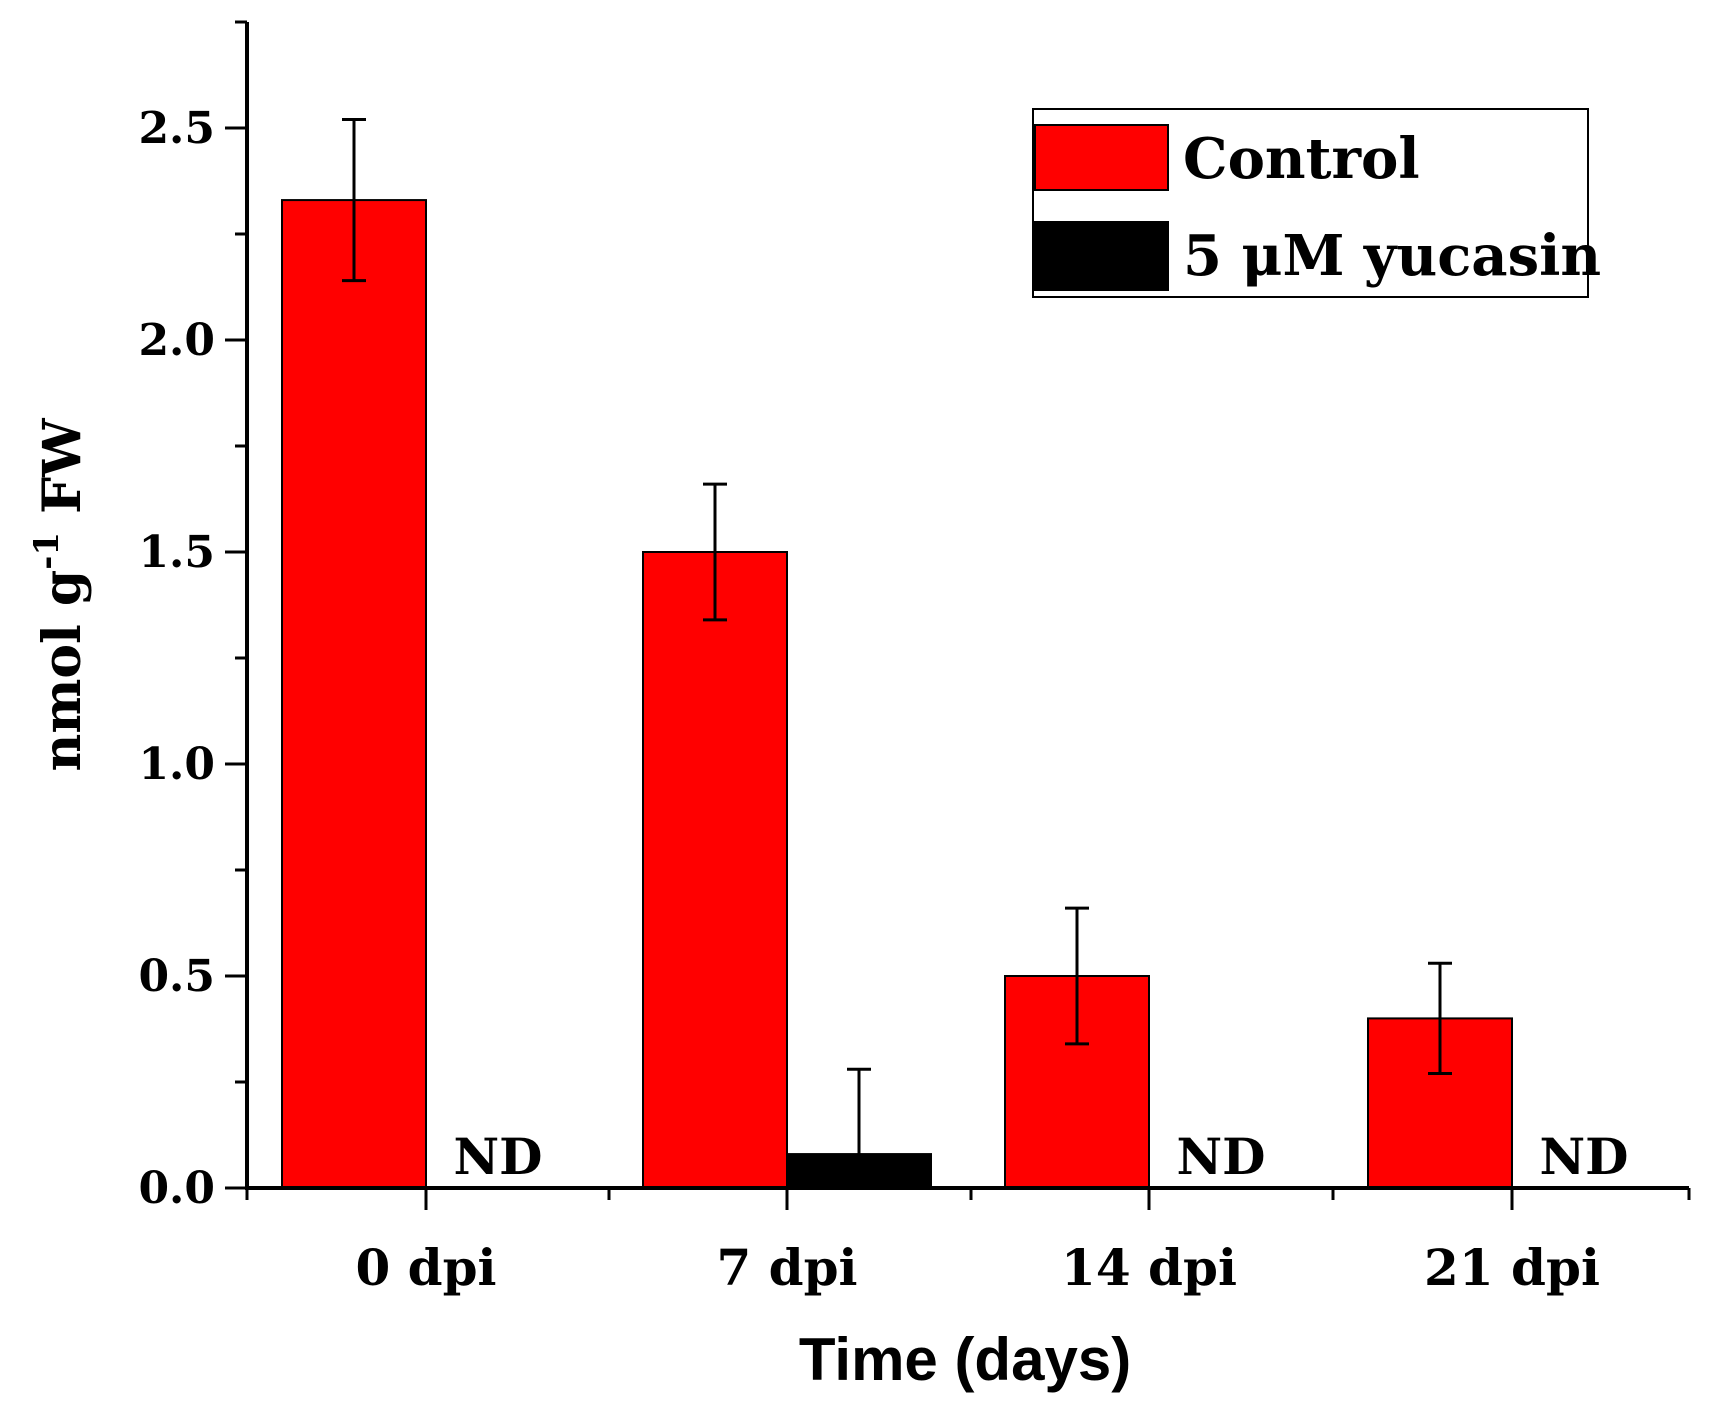 This screenshot has height=1405, width=1709. Describe the element at coordinates (786, 1267) in the screenshot. I see `x-tick-label: 7 dpi` at that location.